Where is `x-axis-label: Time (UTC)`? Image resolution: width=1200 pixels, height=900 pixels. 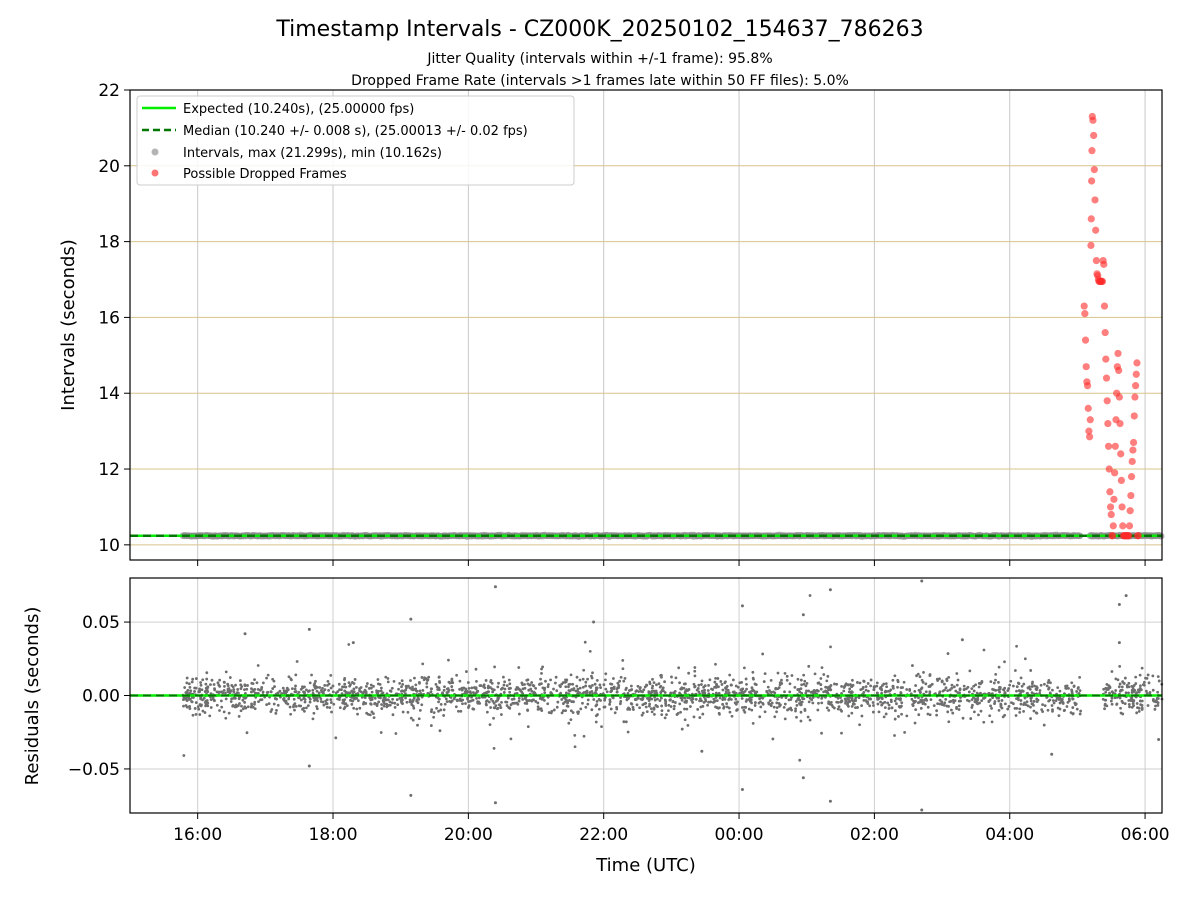 x-axis-label: Time (UTC) is located at coordinates (645, 865).